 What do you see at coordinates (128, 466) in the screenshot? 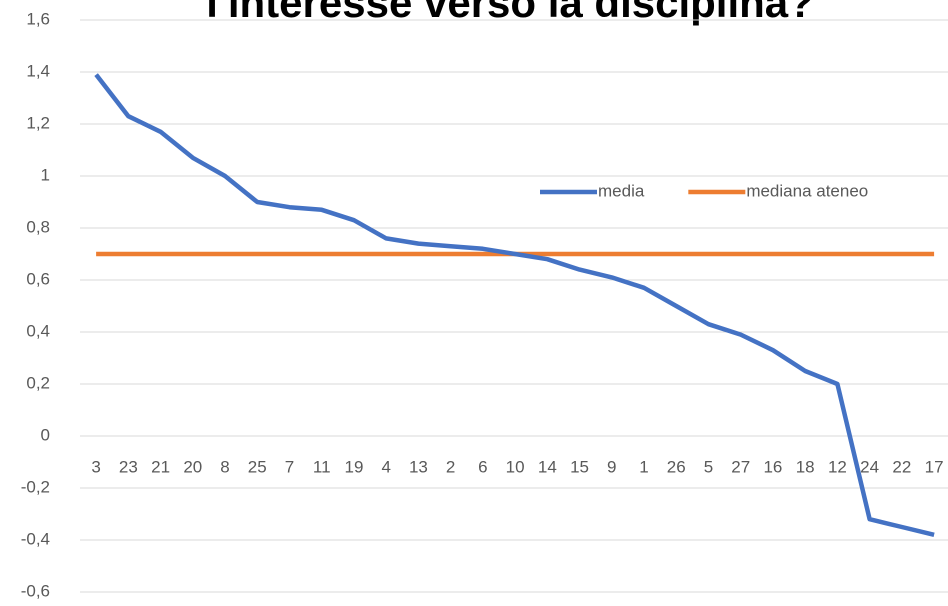
I see `x-tick-label: 23` at bounding box center [128, 466].